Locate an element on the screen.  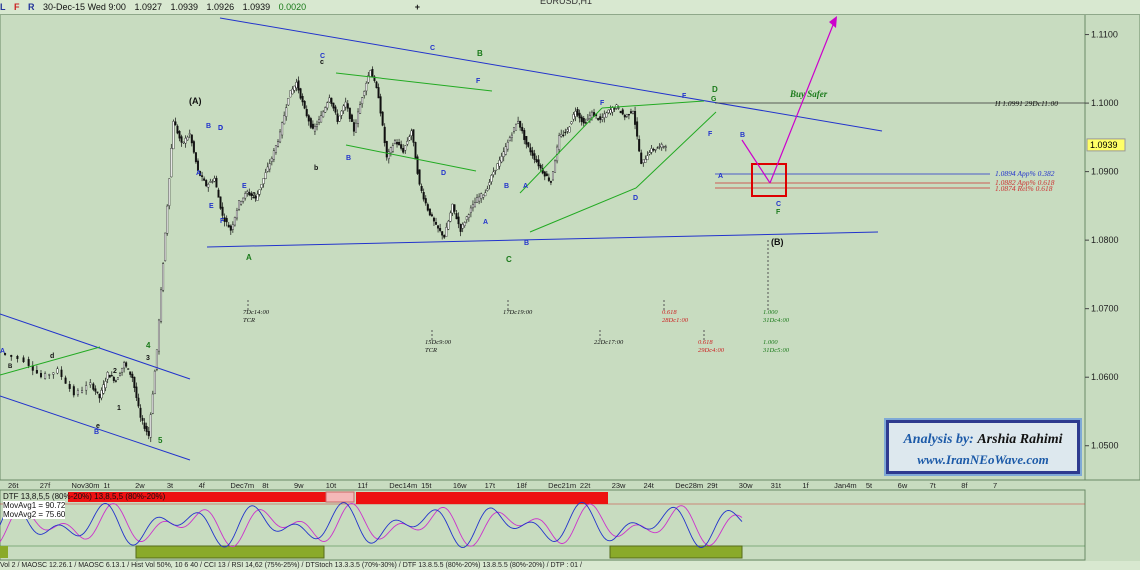
channel-bottom is located at coordinates (411, 158).